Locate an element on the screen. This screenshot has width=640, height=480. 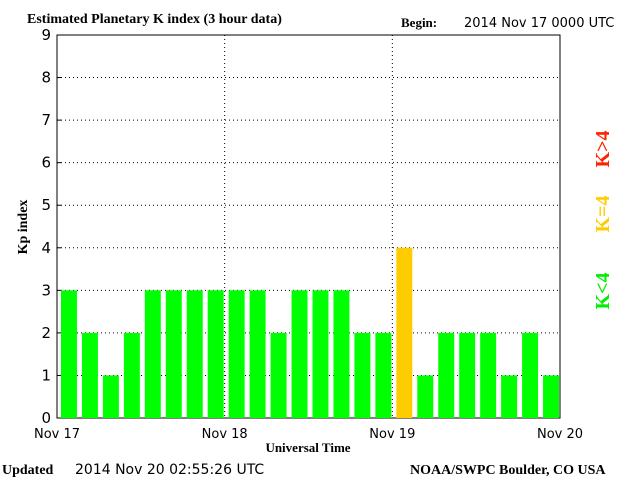
updated-value: 2014 Nov 20 02:55:26 UTC is located at coordinates (169, 470).